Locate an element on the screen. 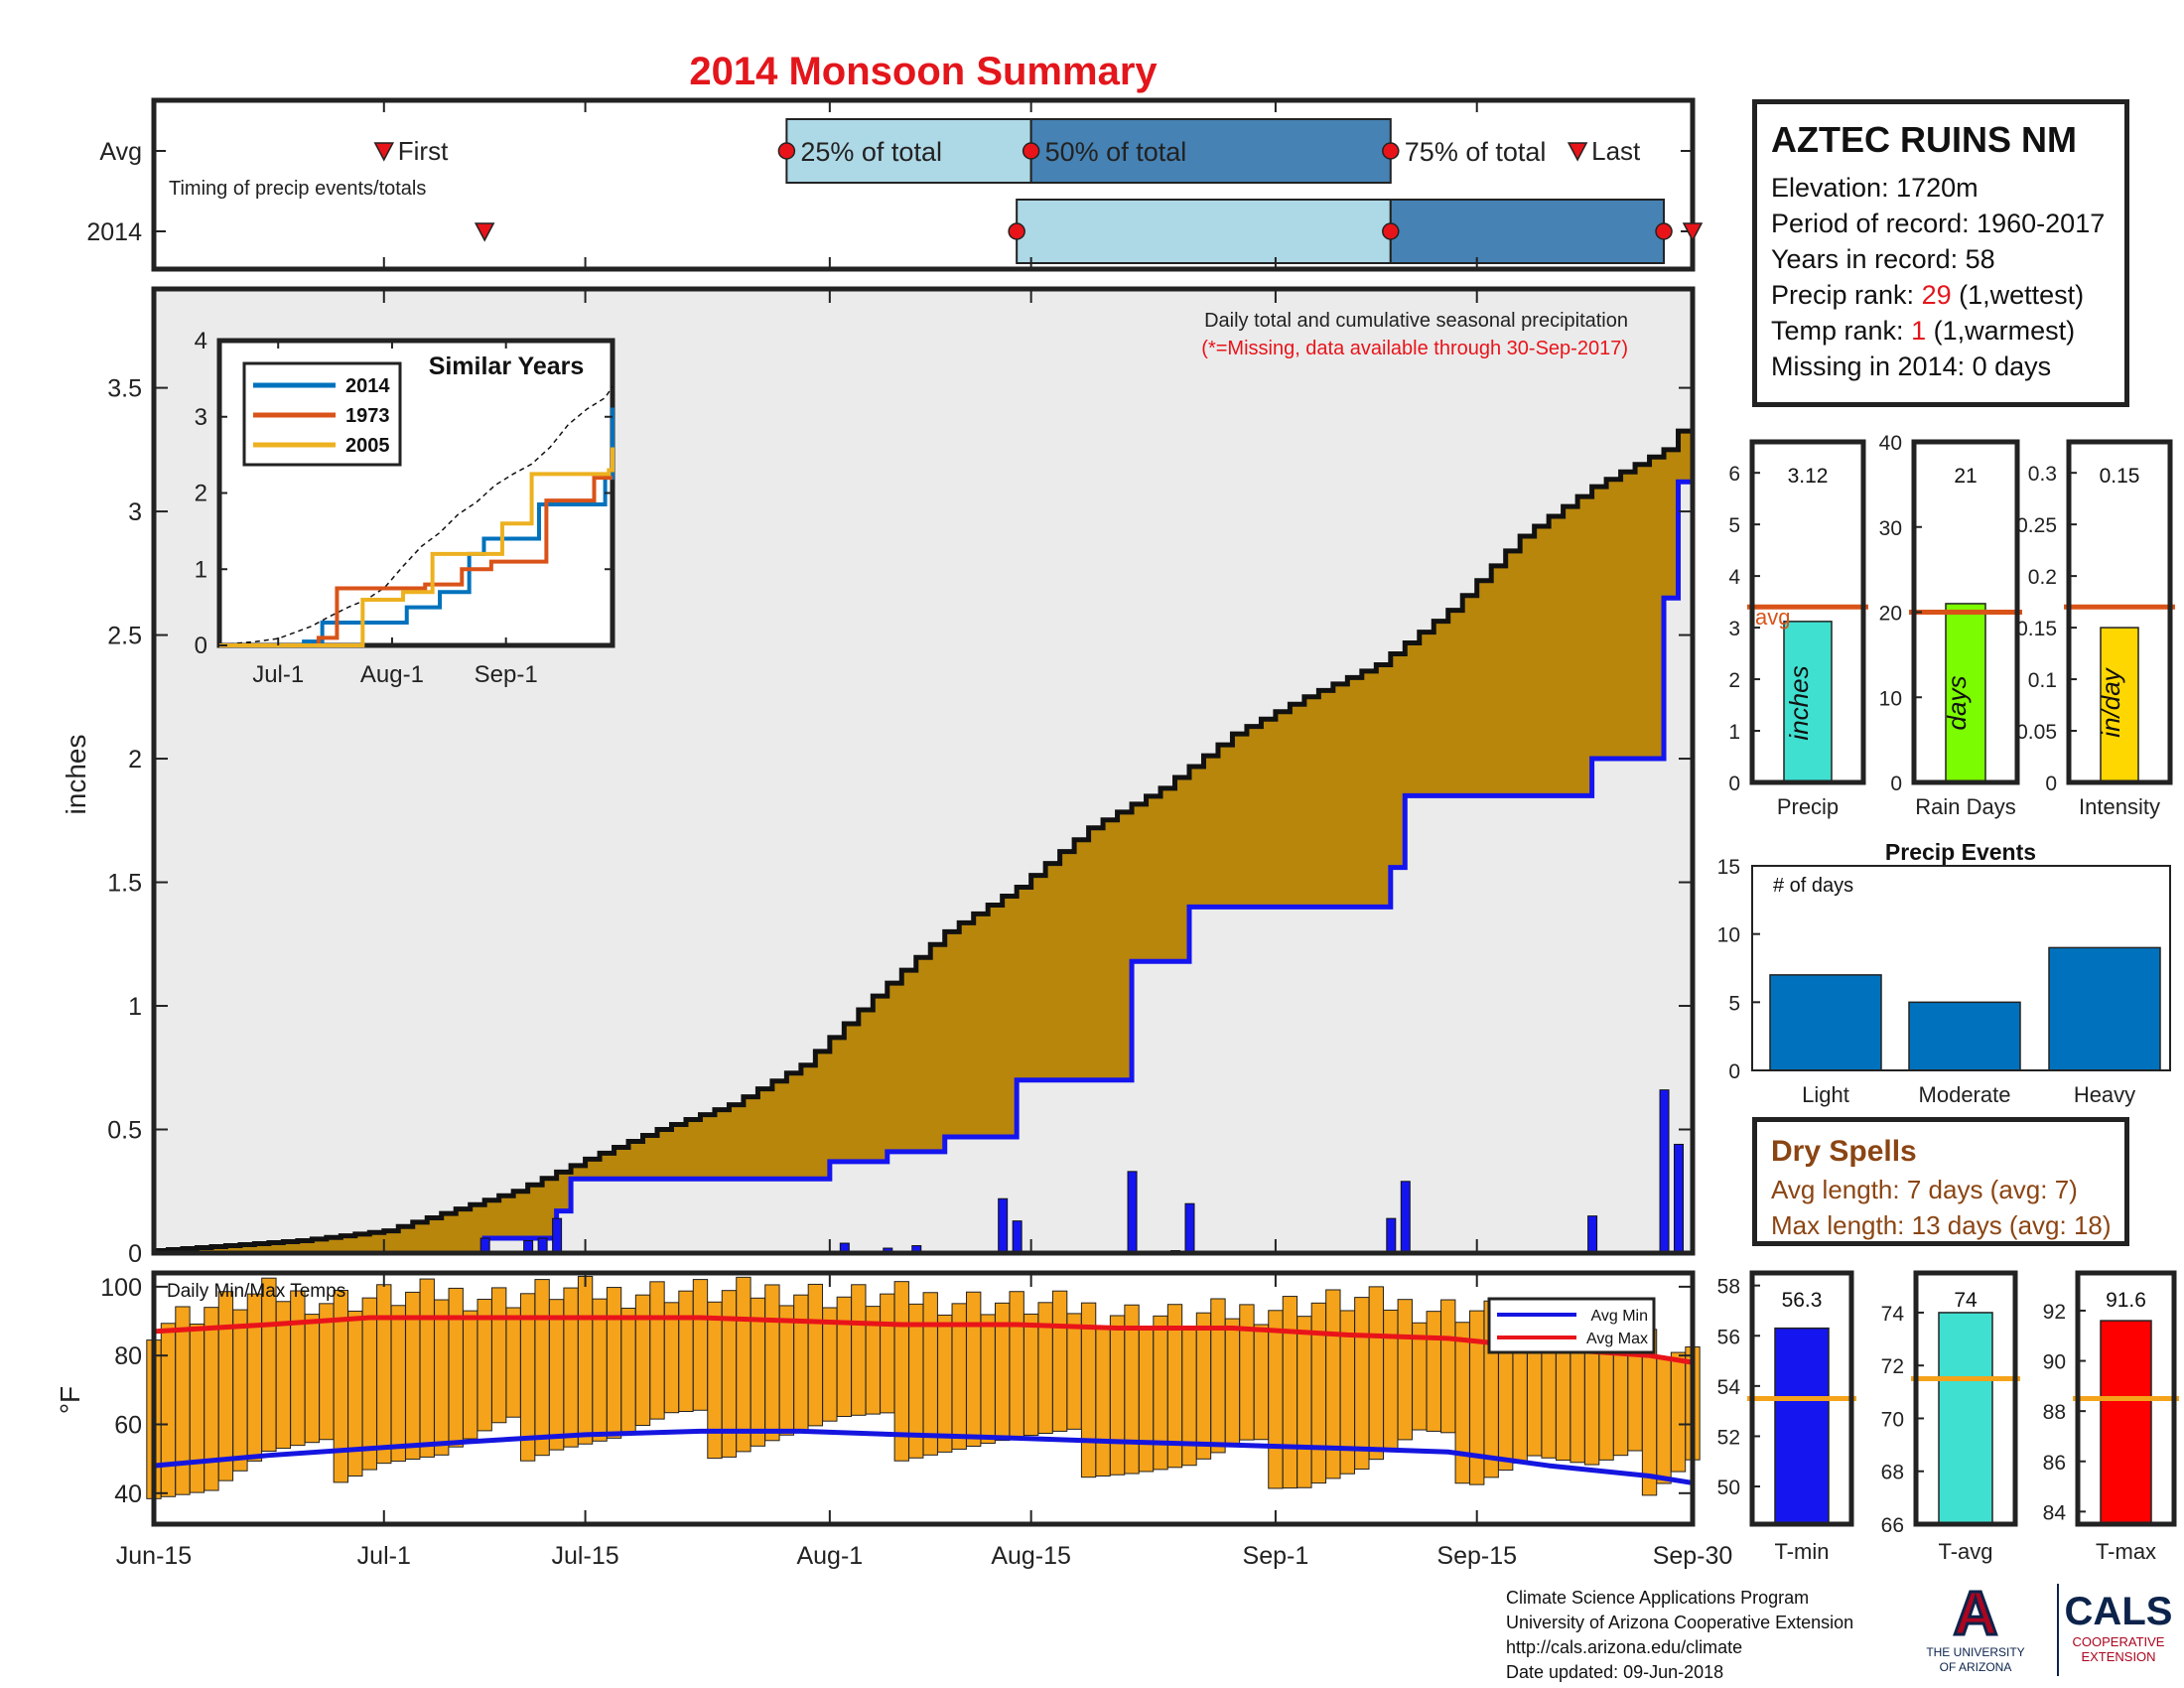 The width and height of the screenshot is (2184, 1688). timing-avg-q50-q75-box is located at coordinates (1210, 151).